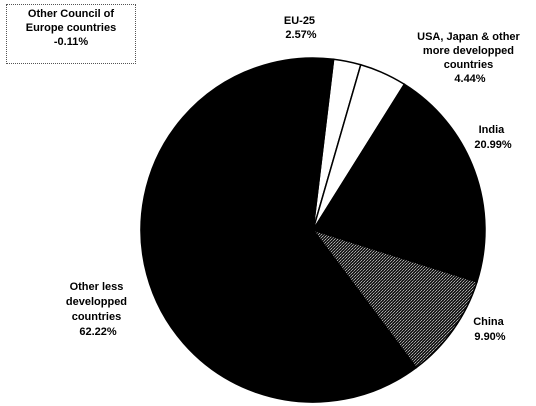 Image resolution: width=536 pixels, height=406 pixels. What do you see at coordinates (490, 329) in the screenshot?
I see `label-china: China 9.90%` at bounding box center [490, 329].